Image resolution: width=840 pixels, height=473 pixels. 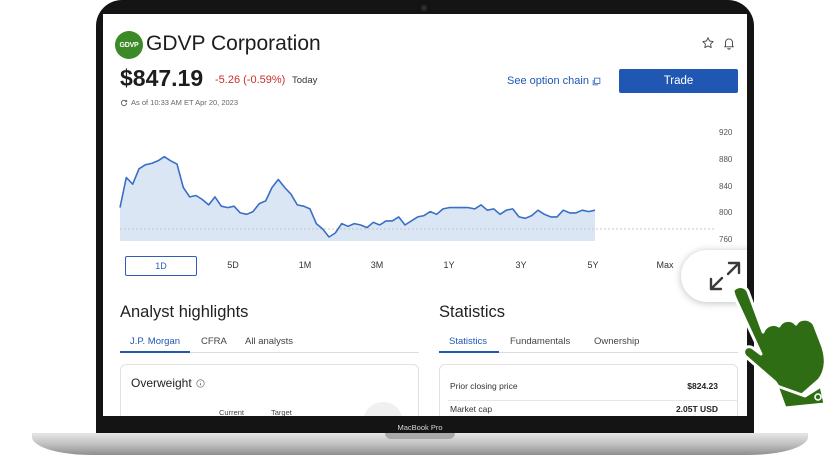 I want to click on tab-jp-morgan: J.P. Morgan, so click(x=155, y=341).